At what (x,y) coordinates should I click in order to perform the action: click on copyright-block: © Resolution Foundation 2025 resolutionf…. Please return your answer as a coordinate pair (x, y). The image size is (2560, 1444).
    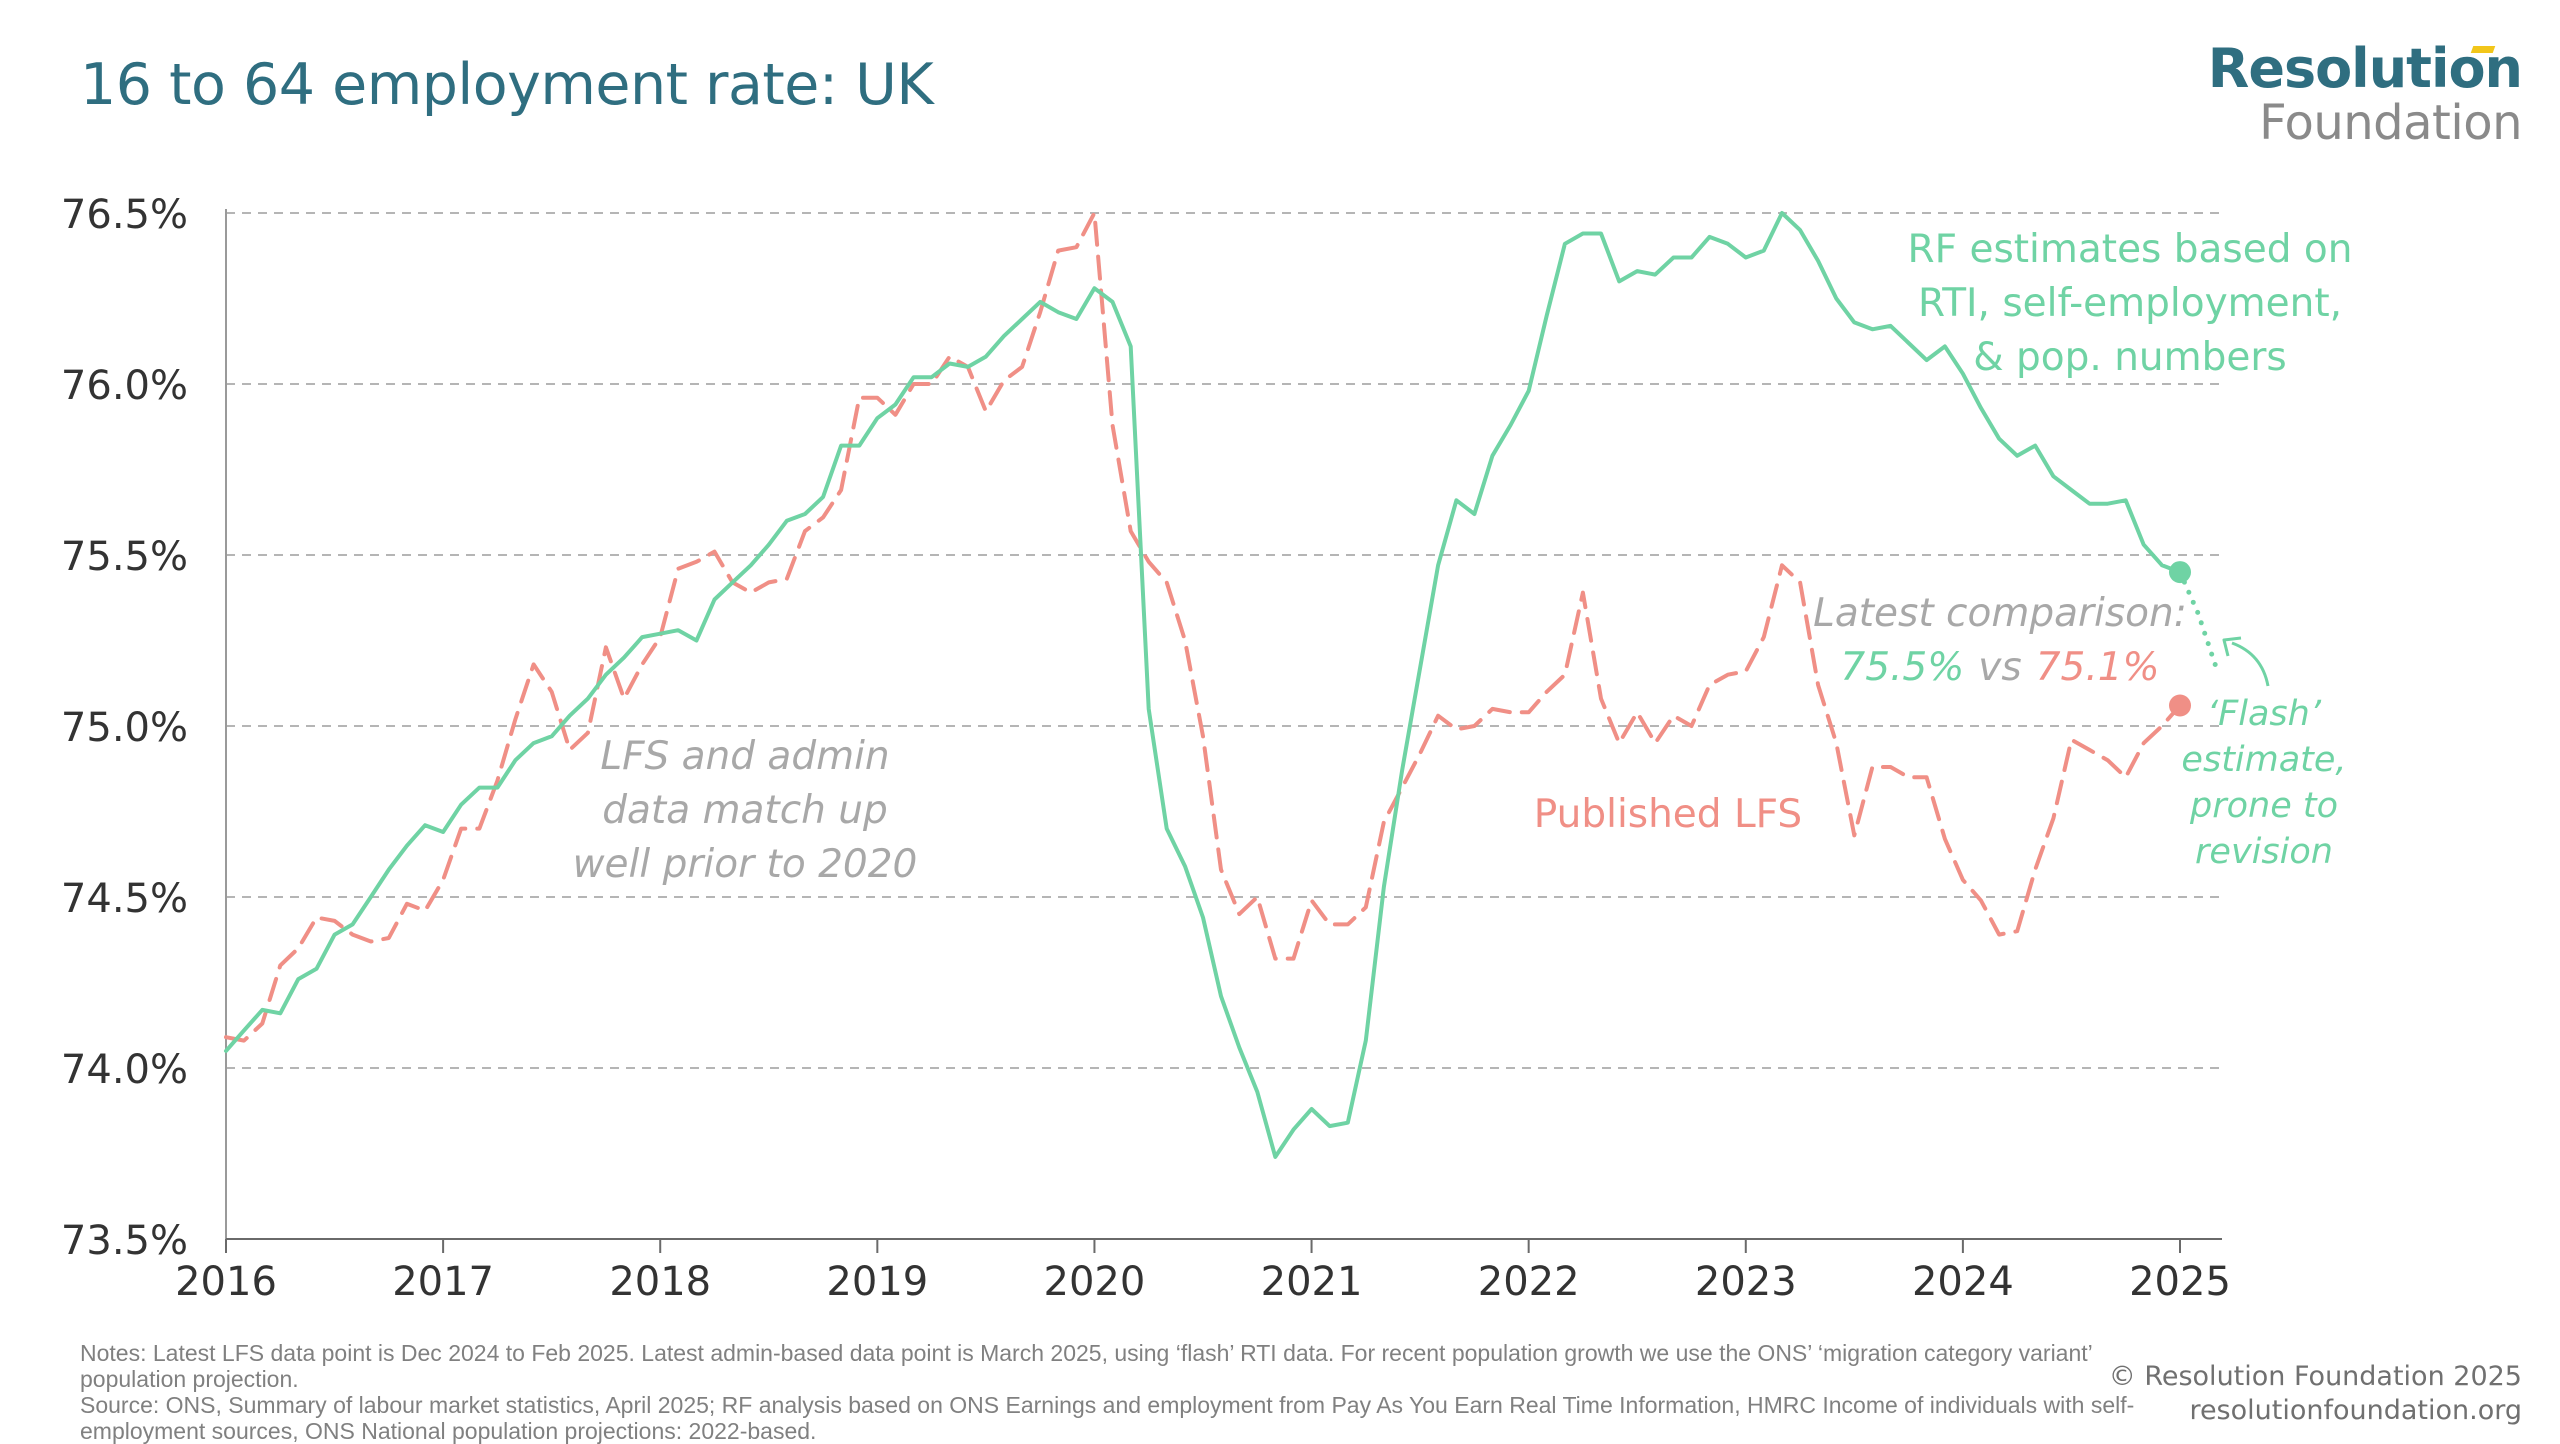
    Looking at the image, I should click on (2315, 1394).